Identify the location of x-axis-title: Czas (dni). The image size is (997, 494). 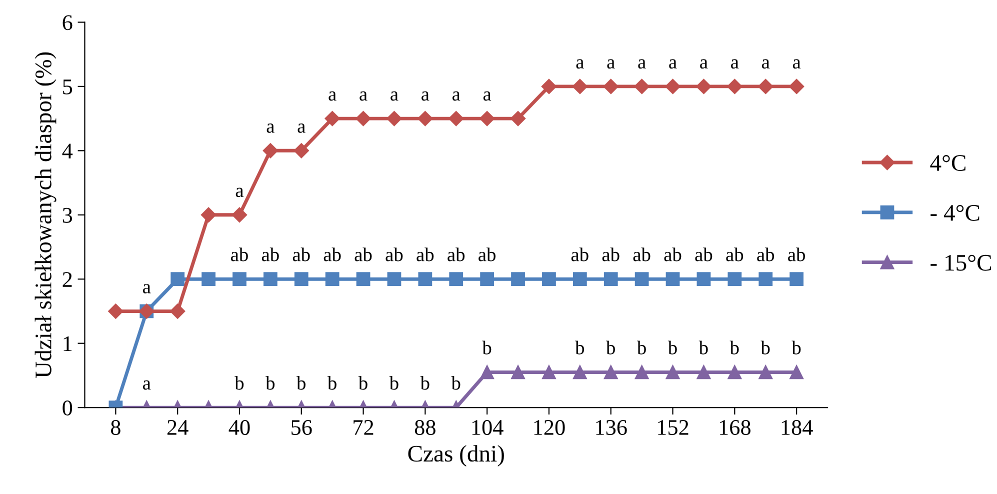
(456, 455).